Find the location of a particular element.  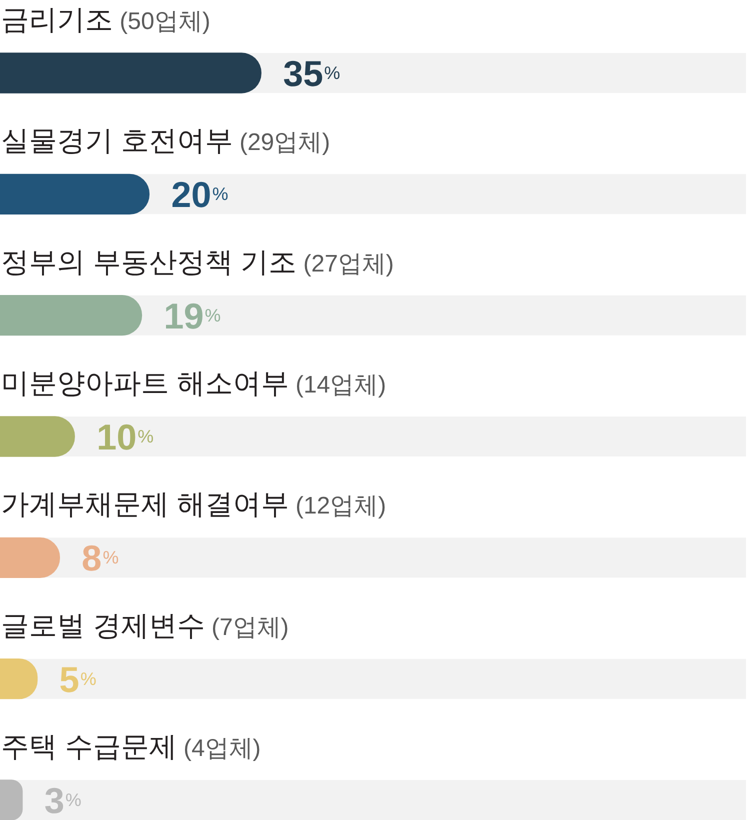

data-label: 10% is located at coordinates (125, 437).